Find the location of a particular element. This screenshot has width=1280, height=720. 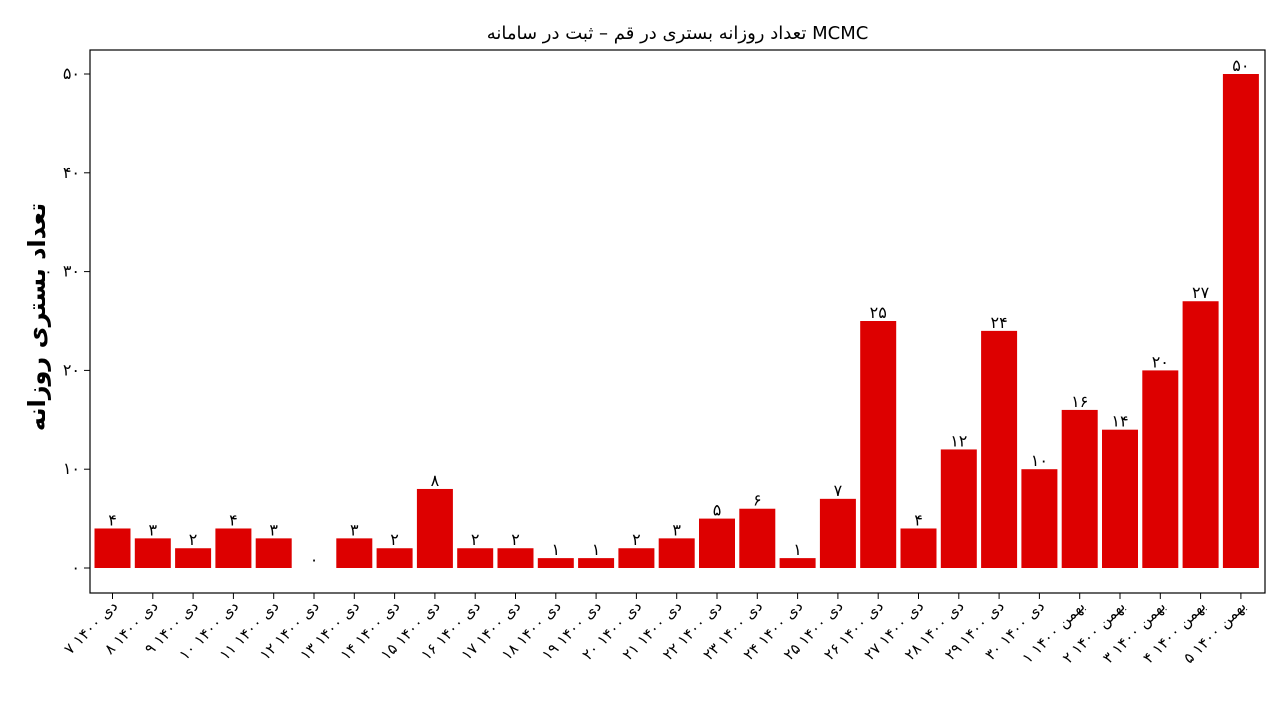

y-axis: ۰ ۱۰ ۲۰ ۳۰ ۴۰ ۵۰ is located at coordinates (76, 320).